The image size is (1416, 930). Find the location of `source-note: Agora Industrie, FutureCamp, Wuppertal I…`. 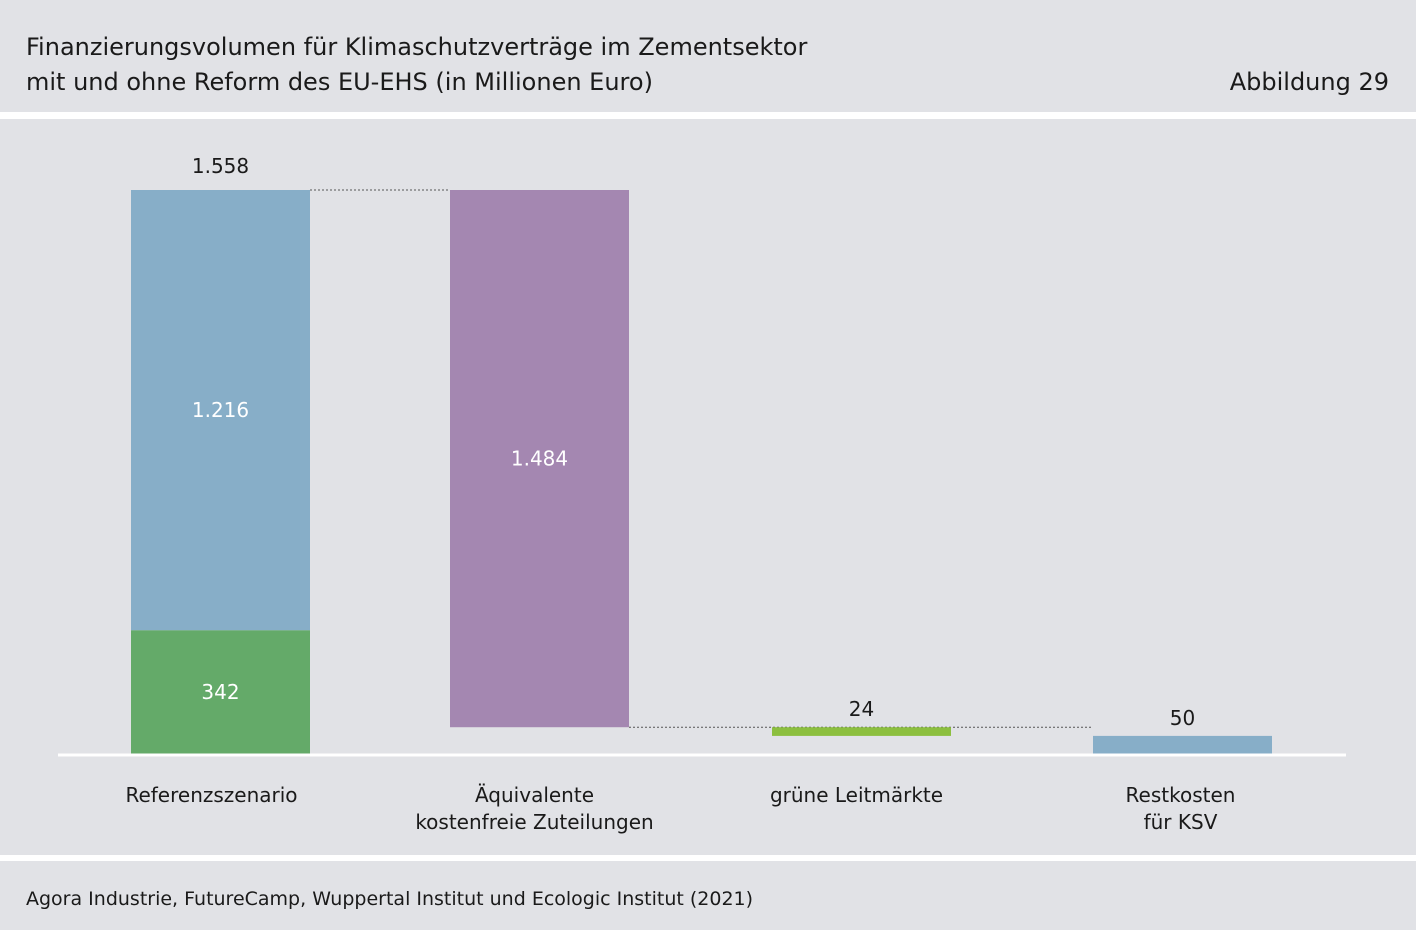

source-note: Agora Industrie, FutureCamp, Wuppertal I… is located at coordinates (390, 899).